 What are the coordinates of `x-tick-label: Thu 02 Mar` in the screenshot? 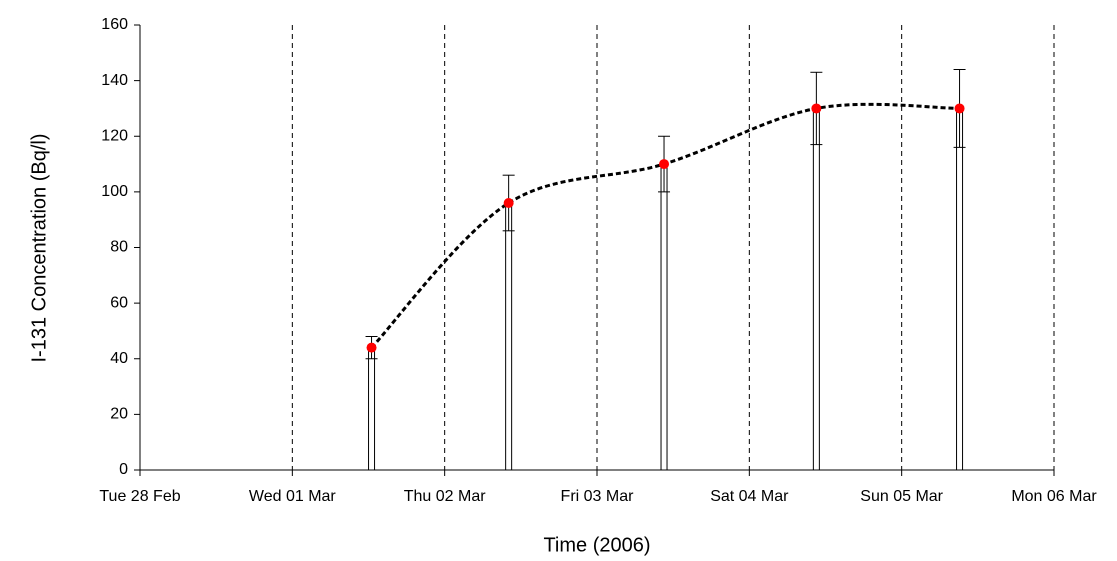 It's located at (445, 496).